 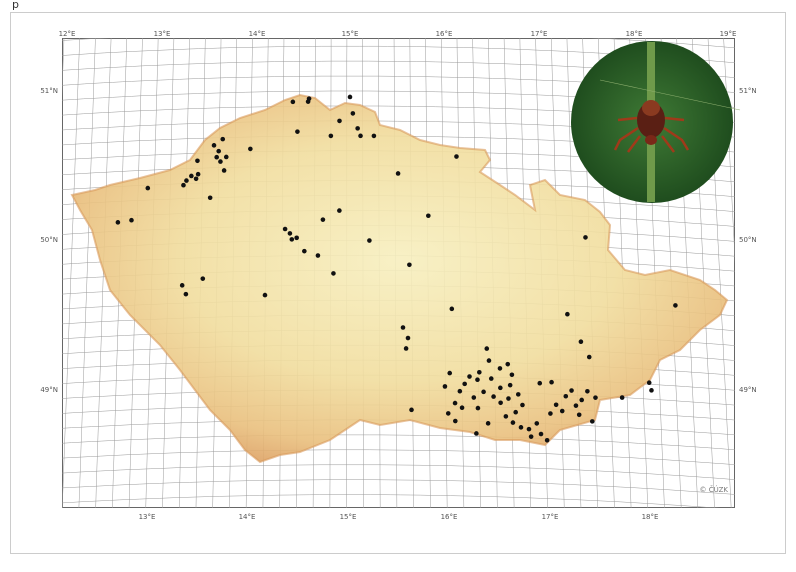 What do you see at coordinates (650, 517) in the screenshot?
I see `lon-label: 18°E` at bounding box center [650, 517].